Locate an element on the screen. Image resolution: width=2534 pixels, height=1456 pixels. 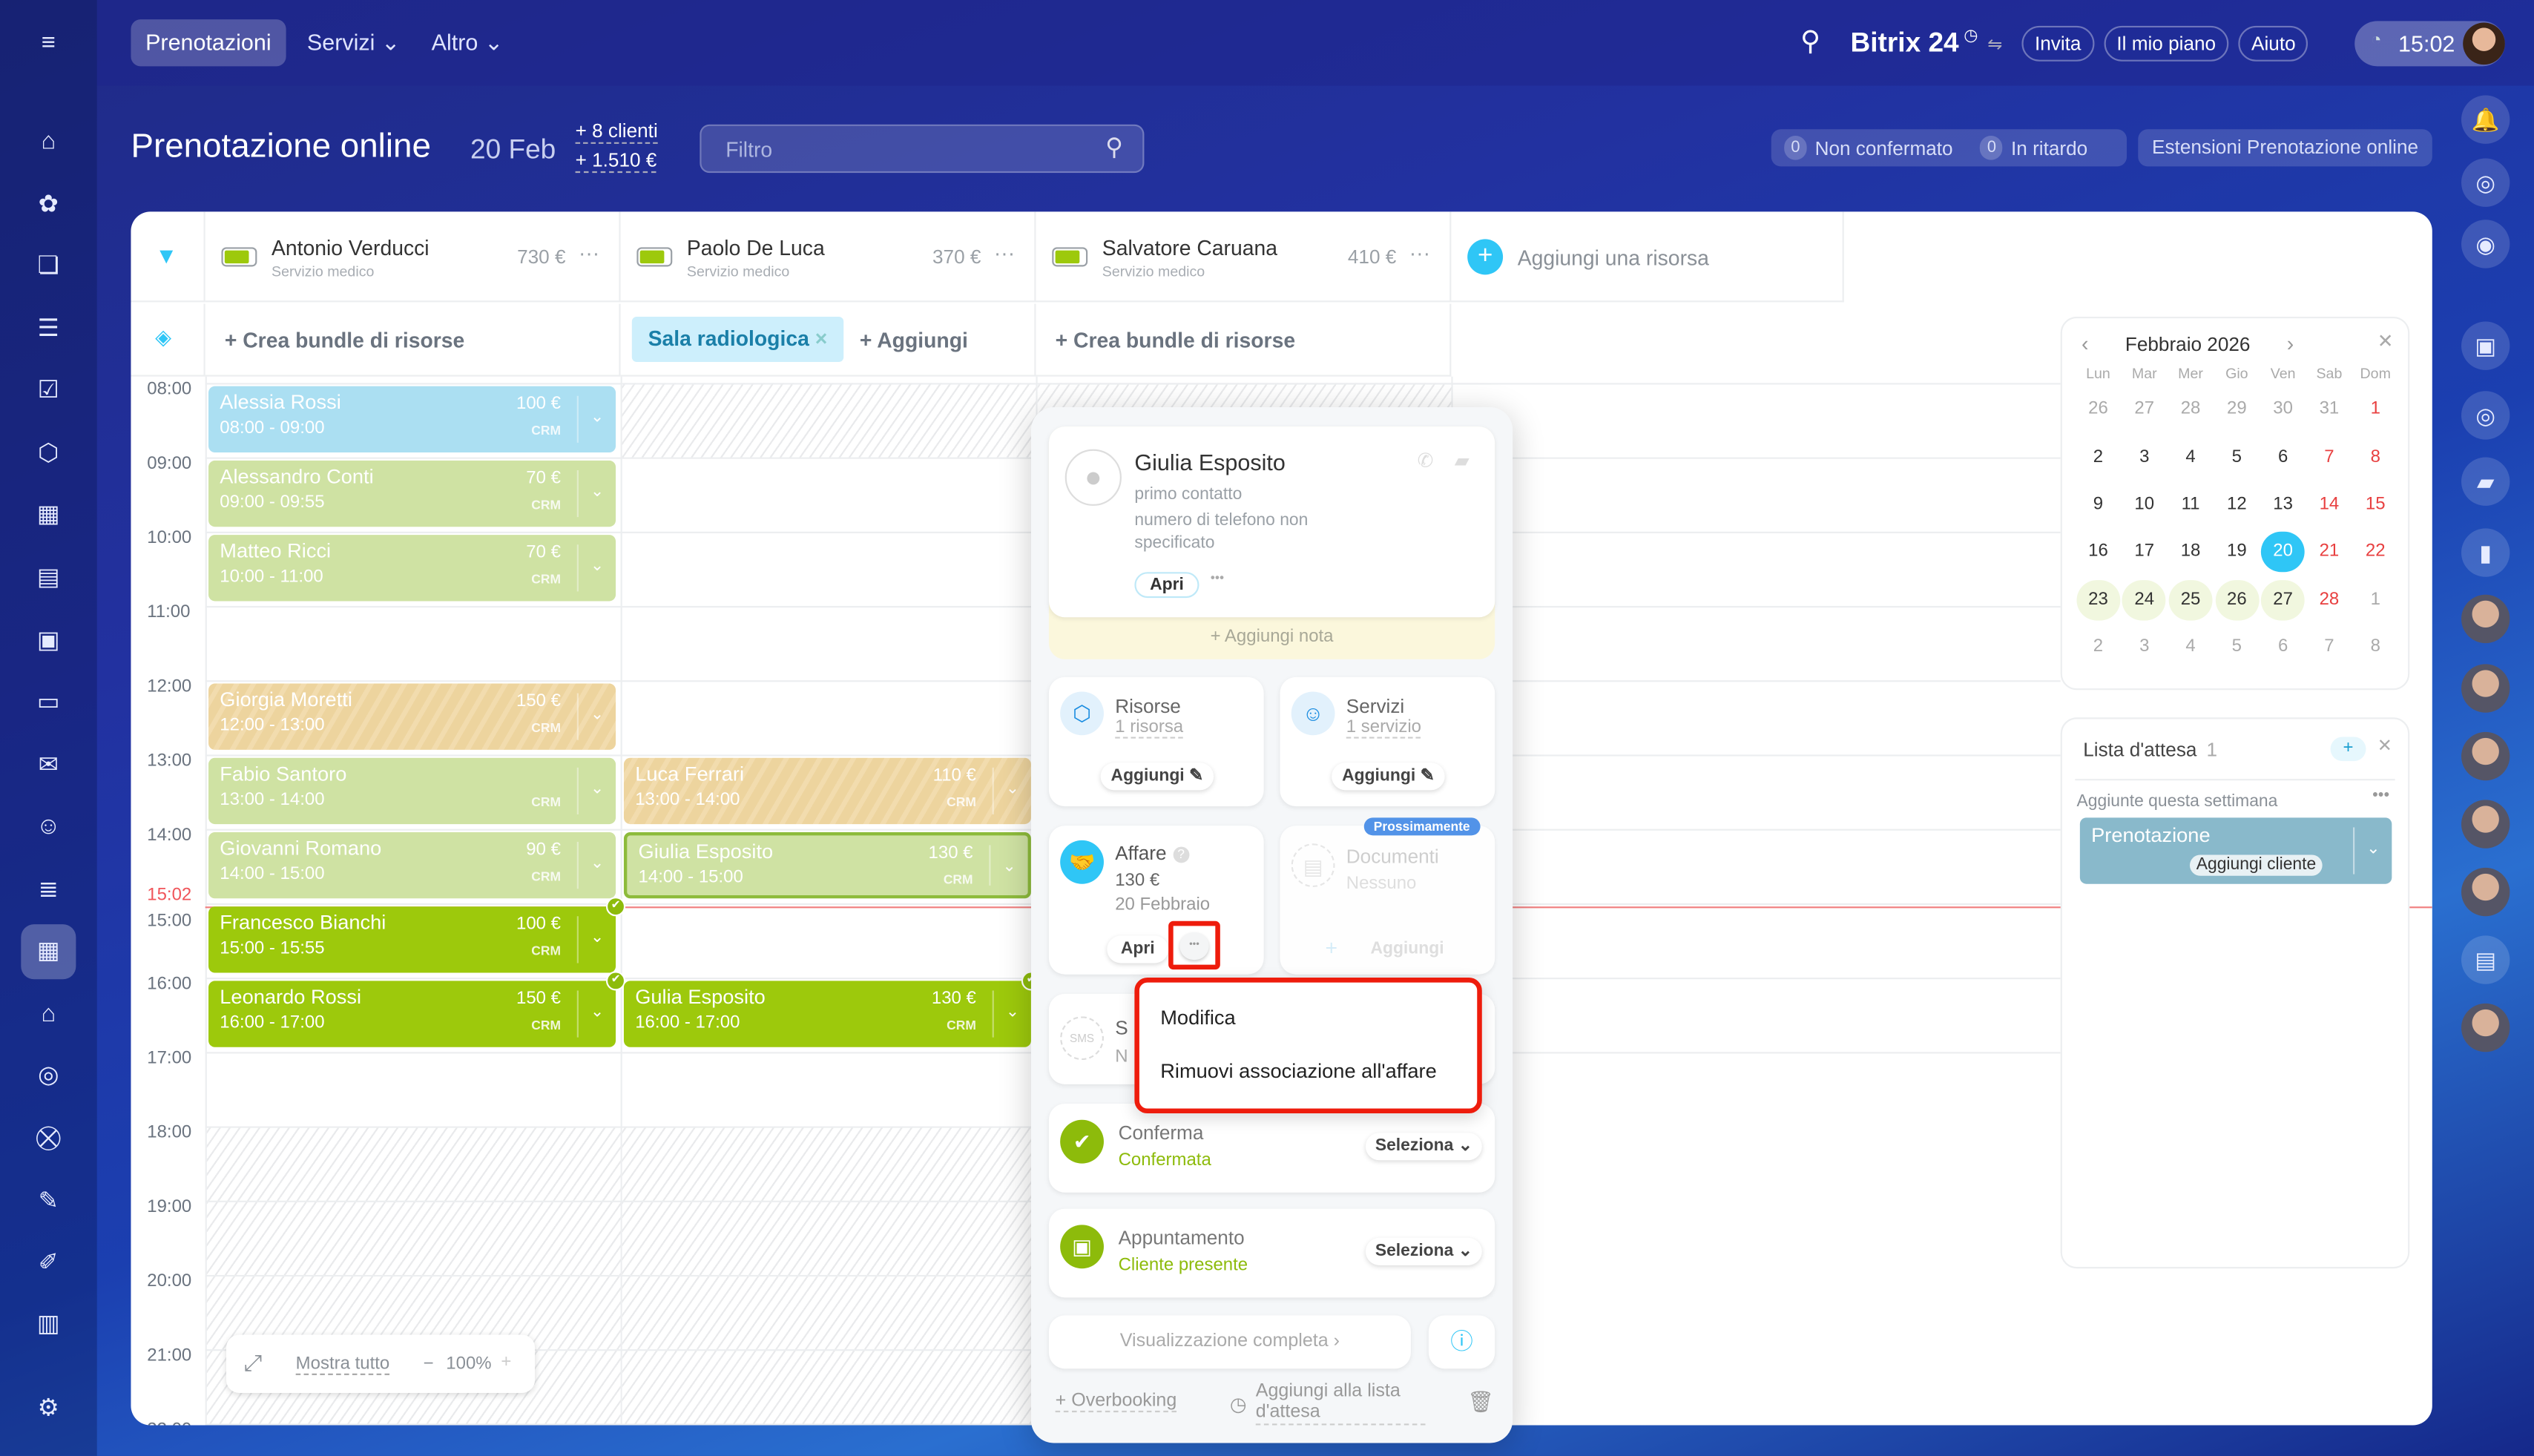
expand-icon: ⤢ is located at coordinates (253, 1362).